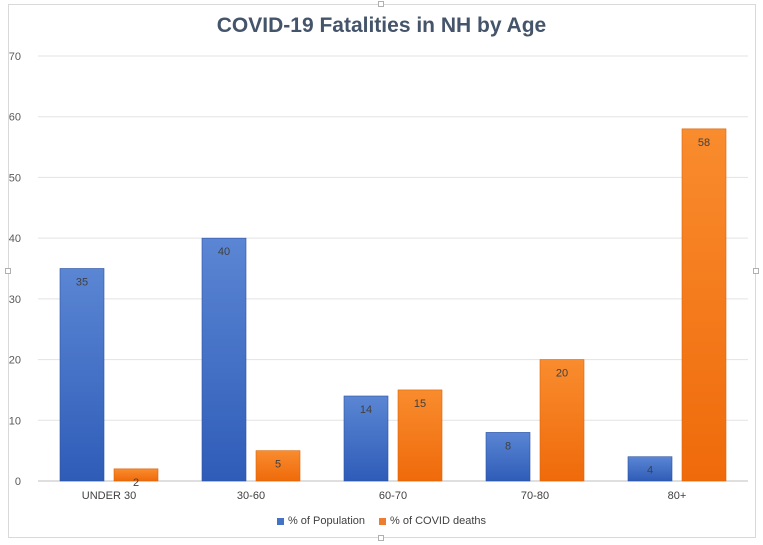 This screenshot has height=545, width=763. I want to click on data-label-population-4: 4, so click(650, 471).